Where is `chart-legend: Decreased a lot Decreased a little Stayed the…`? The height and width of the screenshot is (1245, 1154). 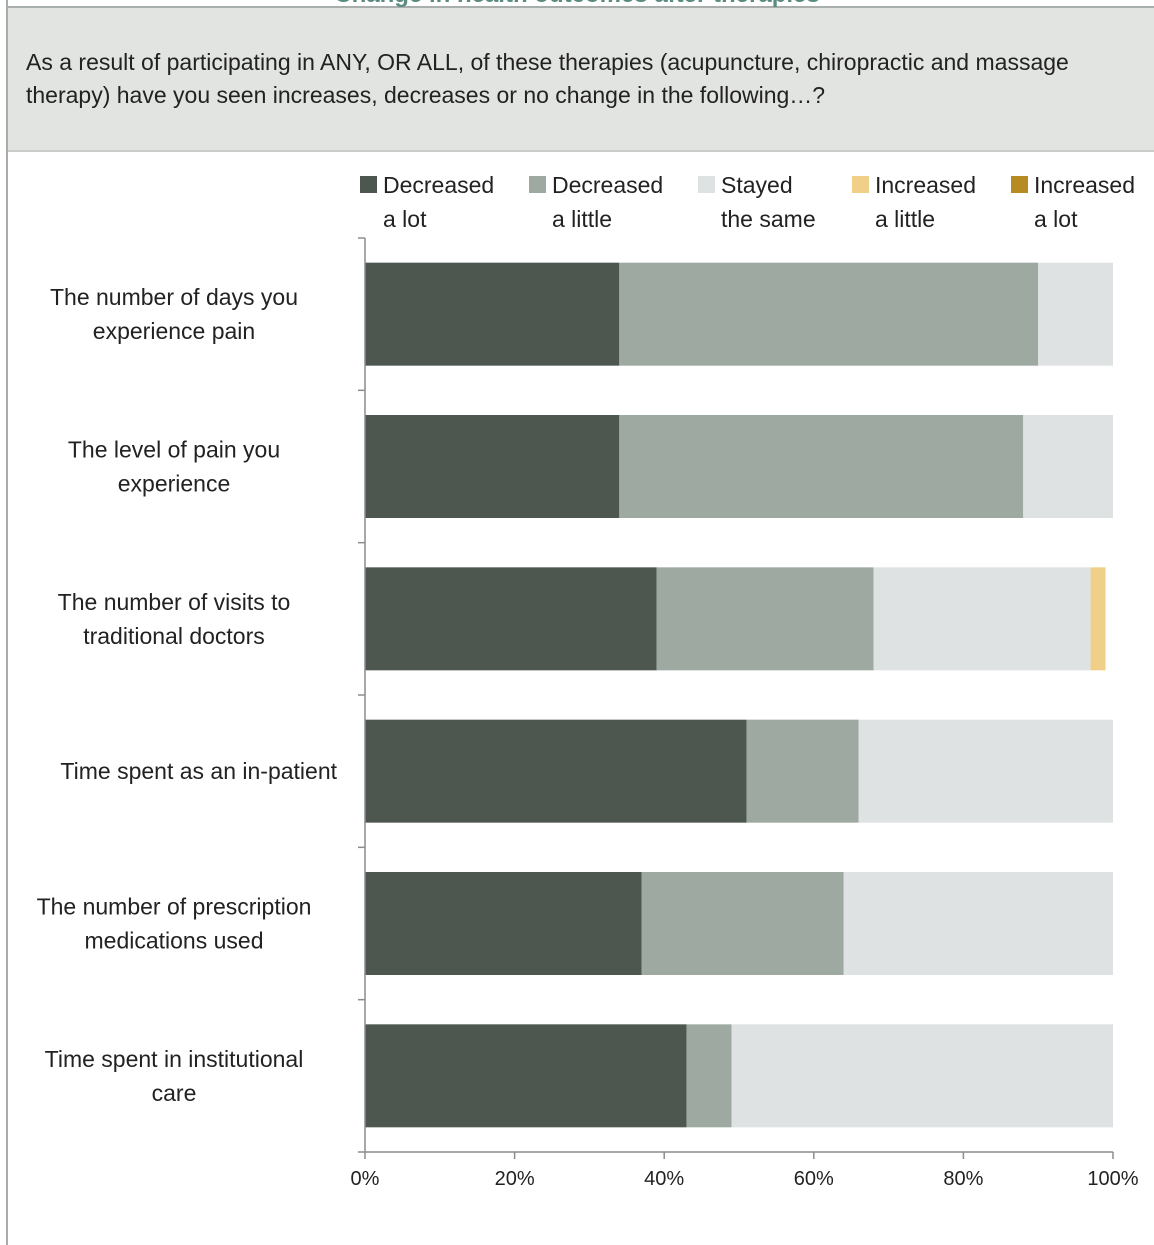
chart-legend: Decreased a lot Decreased a little Stayed the… is located at coordinates (747, 202).